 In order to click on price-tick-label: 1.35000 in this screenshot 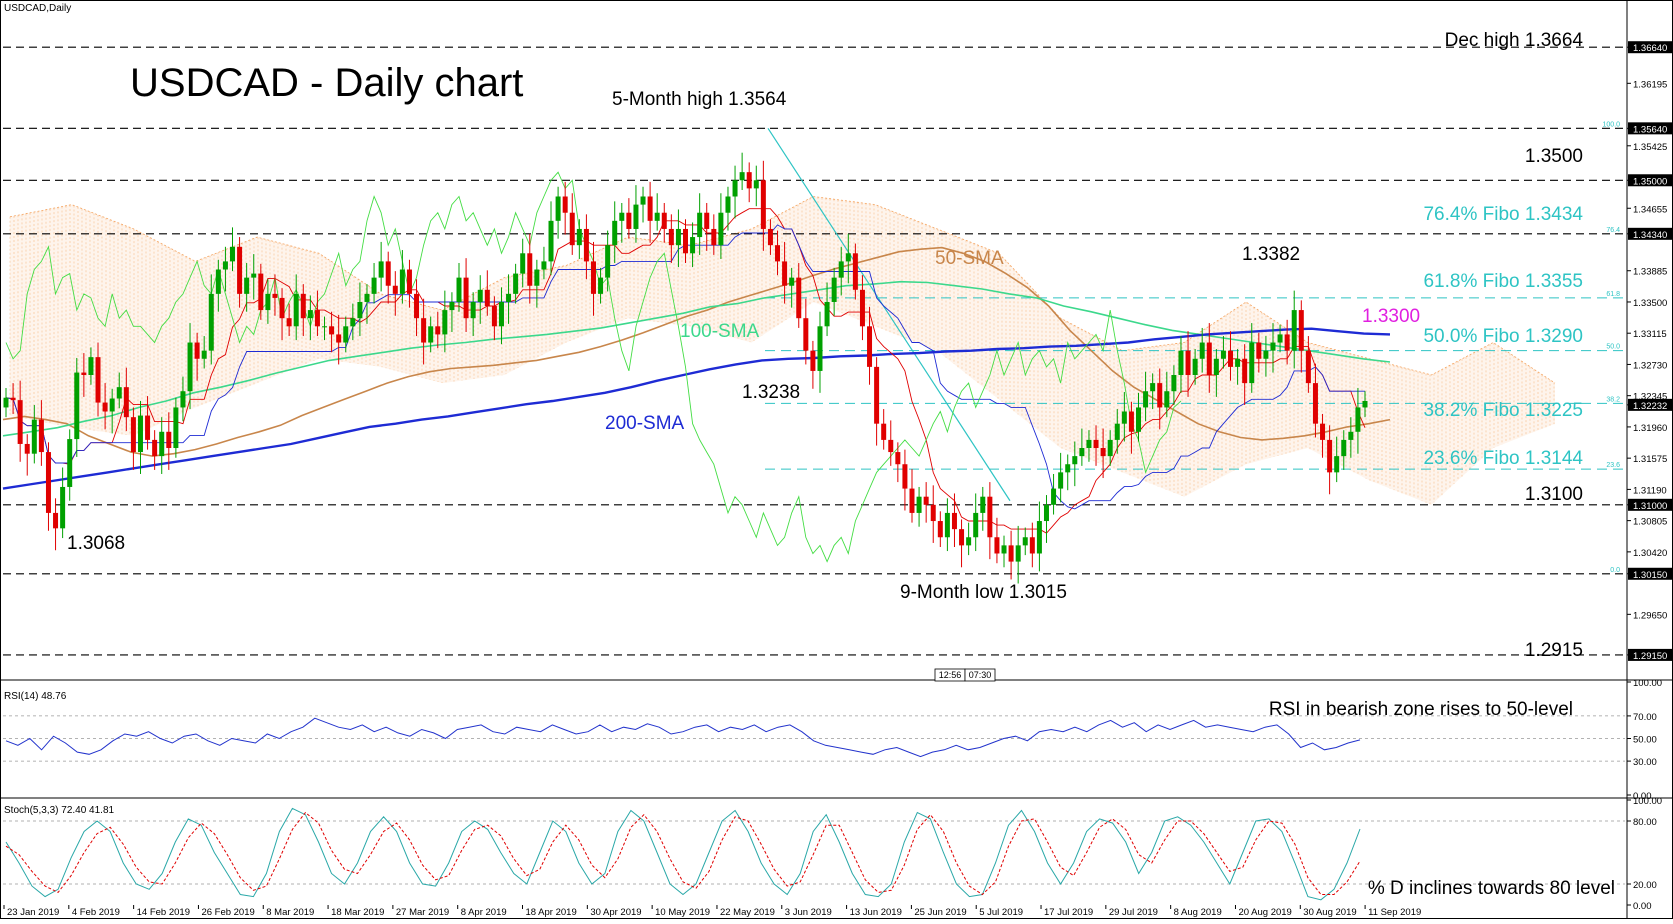, I will do `click(1650, 181)`.